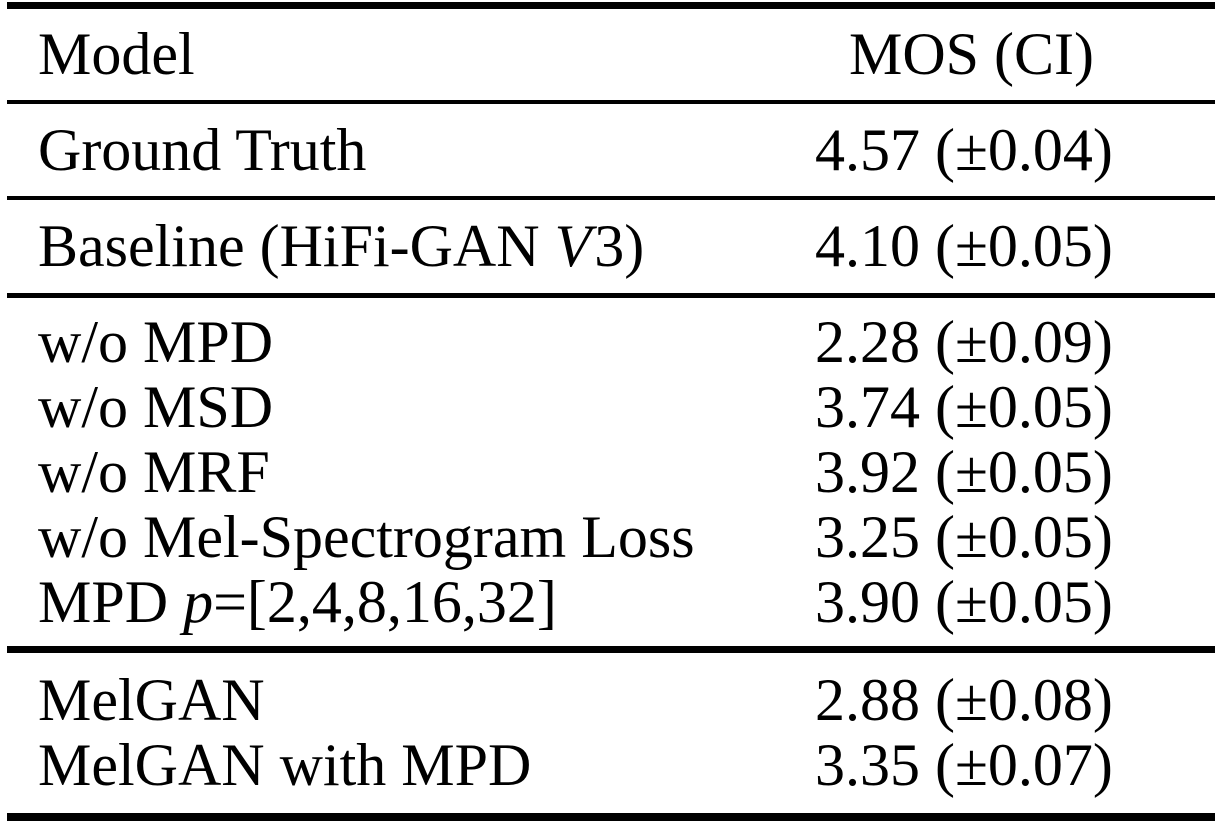 This screenshot has height=828, width=1226. What do you see at coordinates (613, 406) in the screenshot?
I see `table-row: w/o MSD 3.74 (±0.05)` at bounding box center [613, 406].